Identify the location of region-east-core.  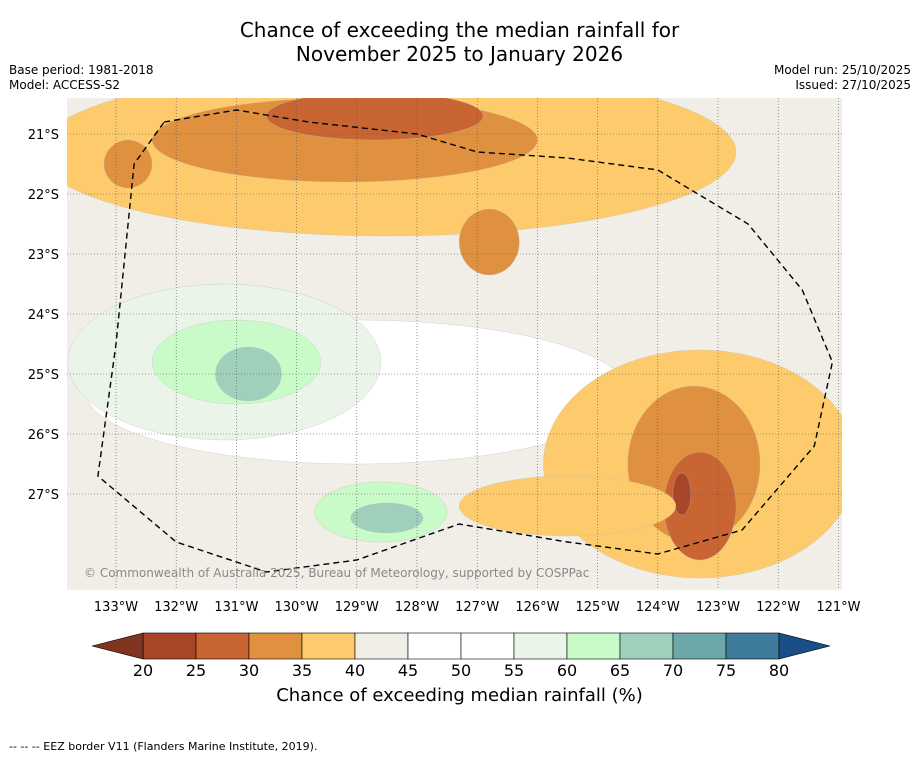
(682, 494).